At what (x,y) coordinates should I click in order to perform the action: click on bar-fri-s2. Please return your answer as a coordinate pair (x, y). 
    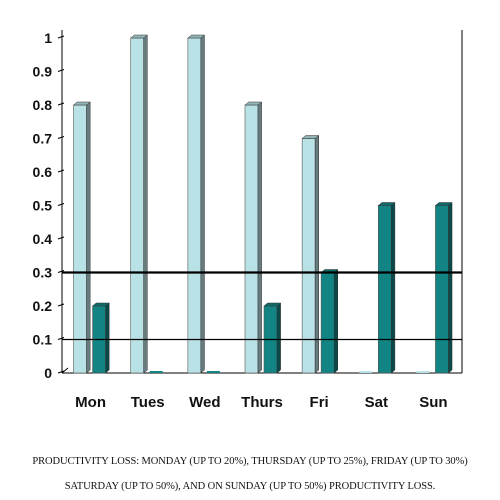
    Looking at the image, I should click on (327, 323).